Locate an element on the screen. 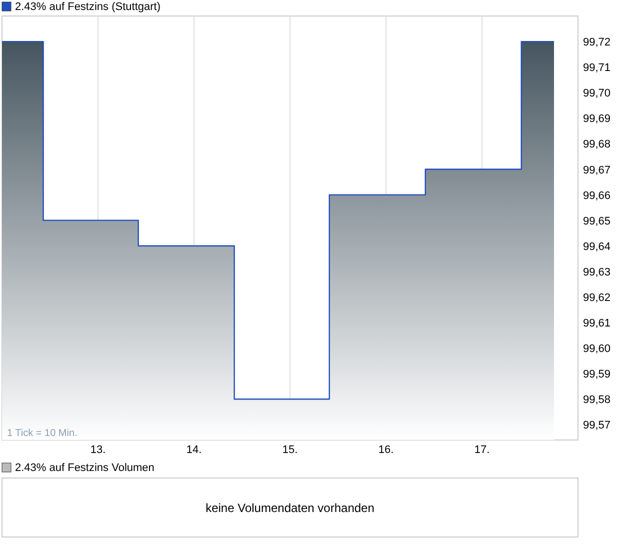 The width and height of the screenshot is (620, 546). x-tick-label: 15. is located at coordinates (290, 450).